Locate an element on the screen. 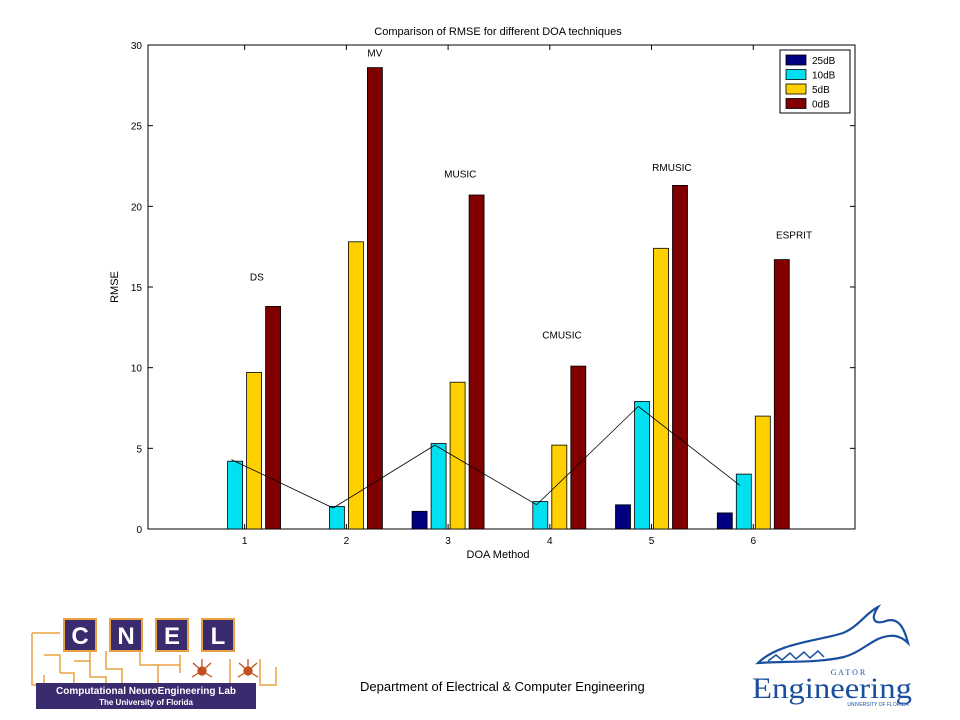 The width and height of the screenshot is (960, 720). trend-line is located at coordinates (486, 457).